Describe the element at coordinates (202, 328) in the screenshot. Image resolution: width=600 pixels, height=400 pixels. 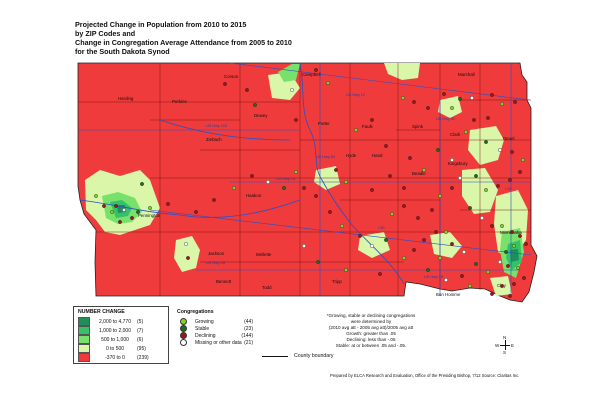
I see `cong-label: Stable` at that location.